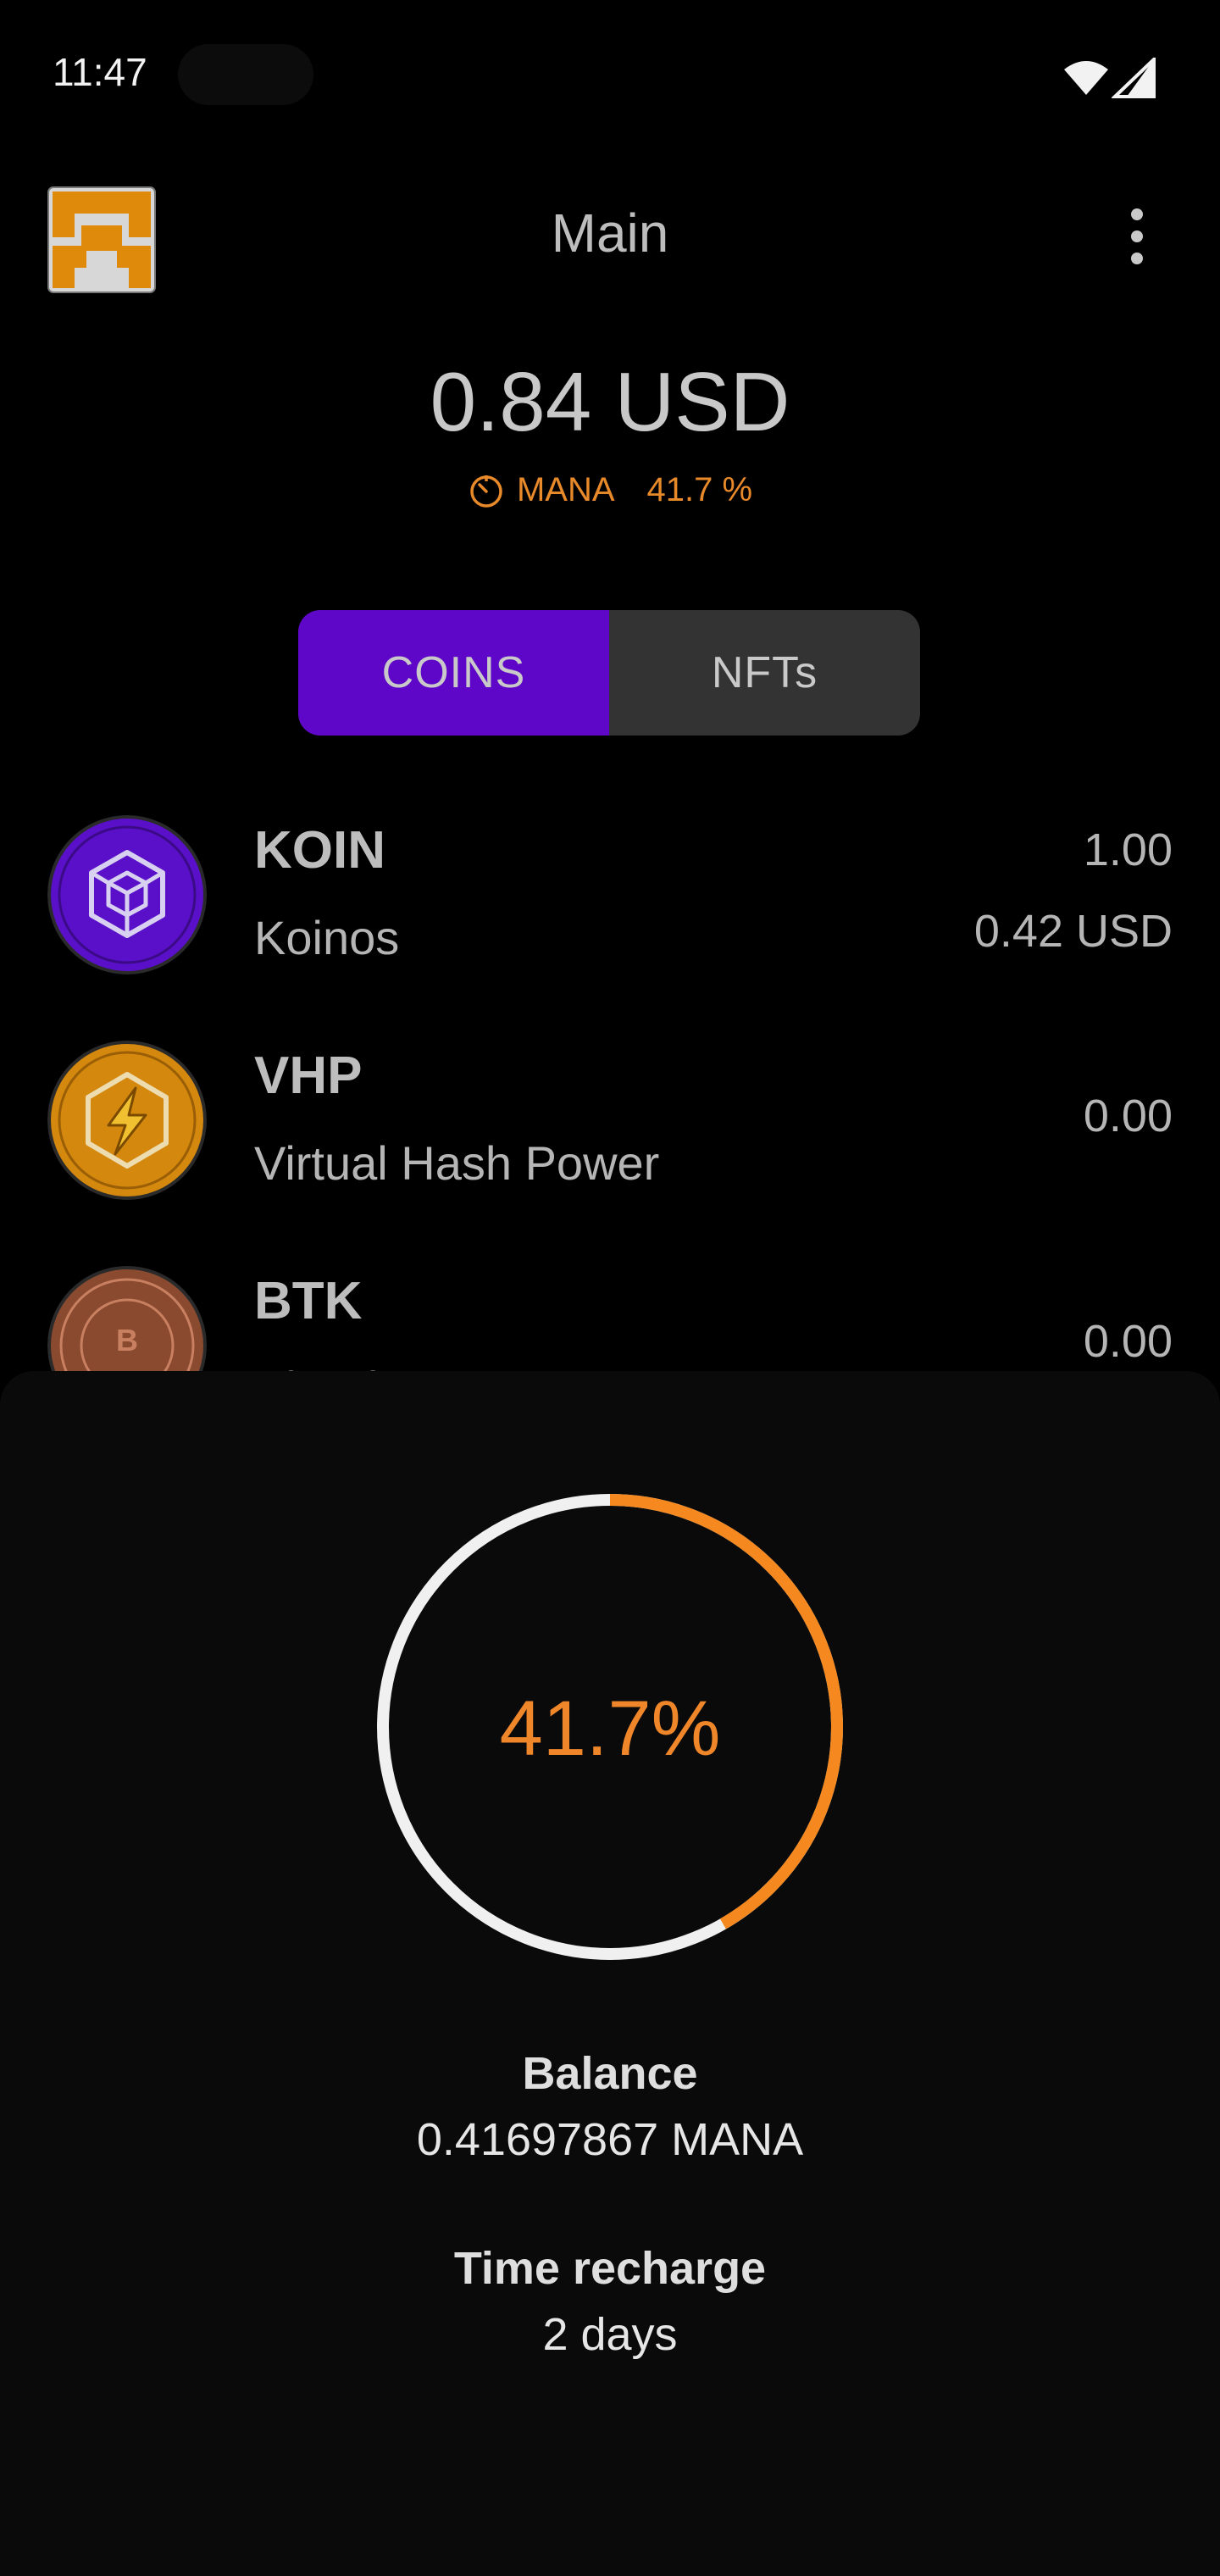 The height and width of the screenshot is (2576, 1220). Describe the element at coordinates (319, 850) in the screenshot. I see `coin-symbol: KOIN` at that location.